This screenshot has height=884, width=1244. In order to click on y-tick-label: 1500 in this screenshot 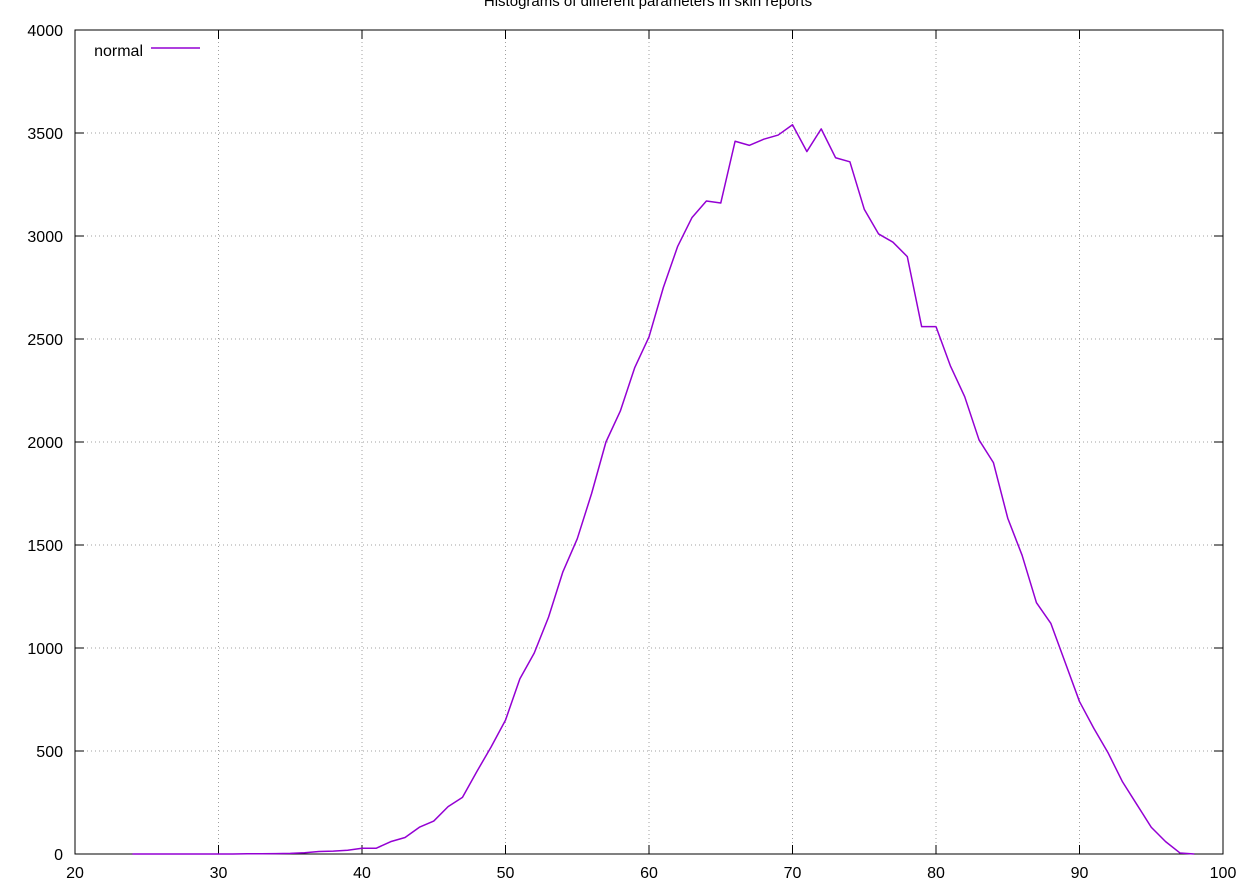, I will do `click(45, 546)`.